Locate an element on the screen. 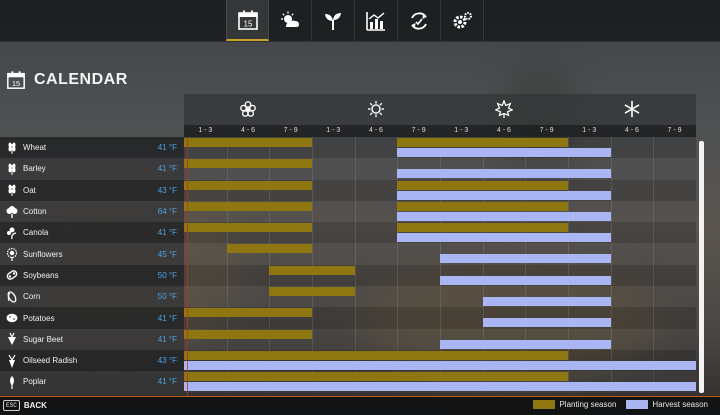 This screenshot has height=415, width=720. wheat-icon is located at coordinates (12, 148).